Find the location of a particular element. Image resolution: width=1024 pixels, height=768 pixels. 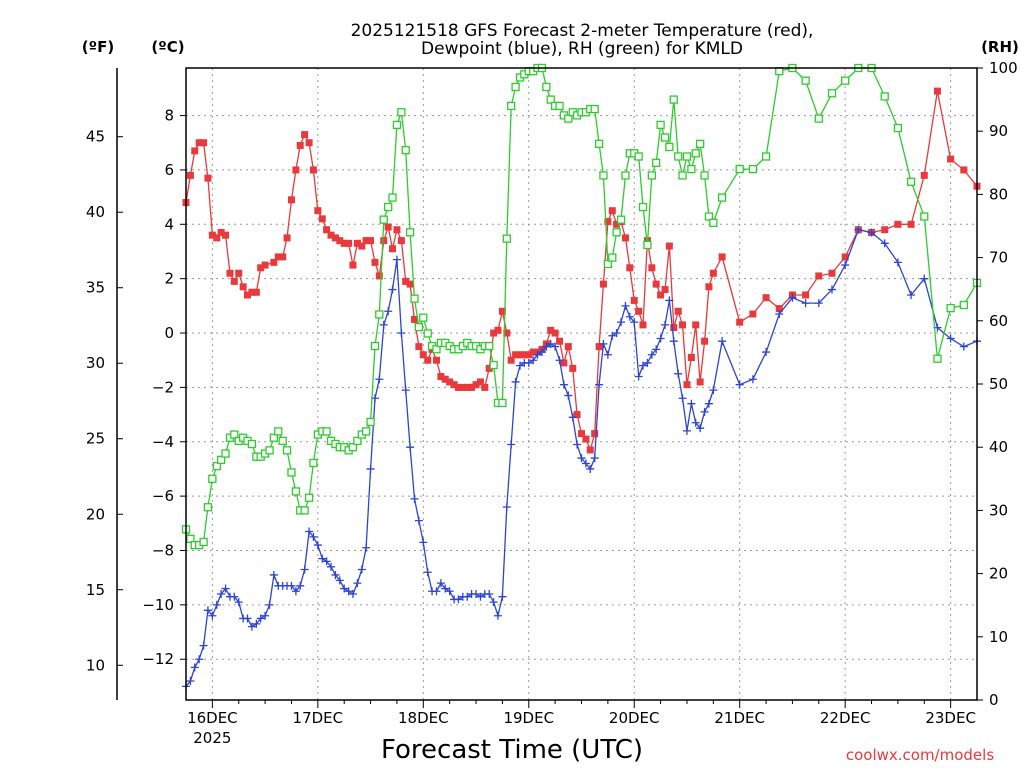

x-tick-label: 23DEC is located at coordinates (950, 718).